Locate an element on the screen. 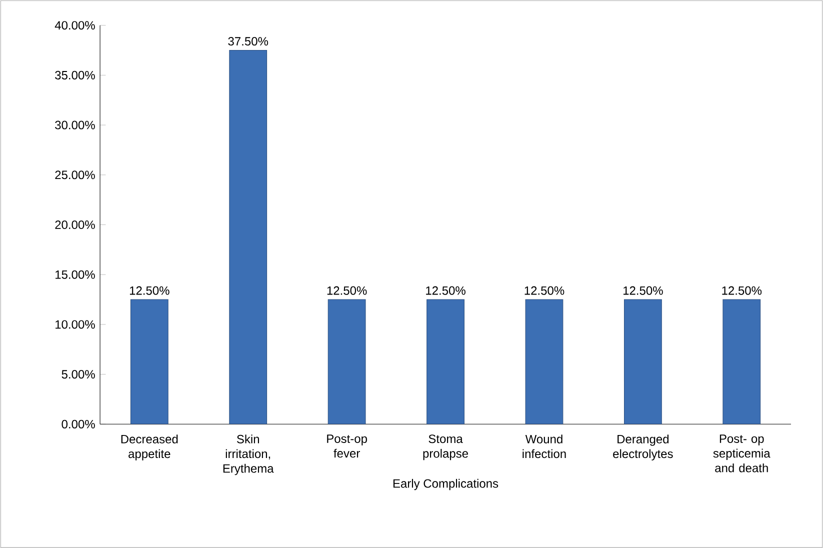  data-label: 37.50% is located at coordinates (248, 41).